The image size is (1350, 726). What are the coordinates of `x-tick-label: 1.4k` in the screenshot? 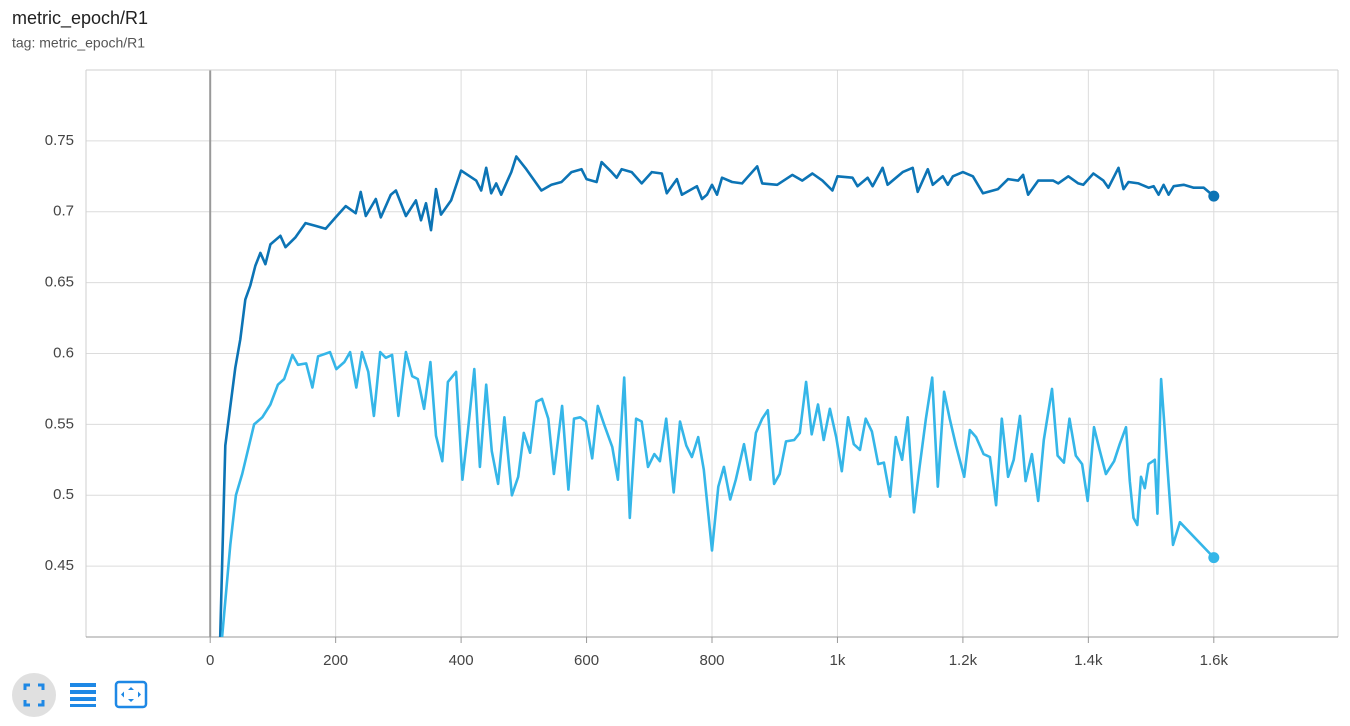 It's located at (1088, 660).